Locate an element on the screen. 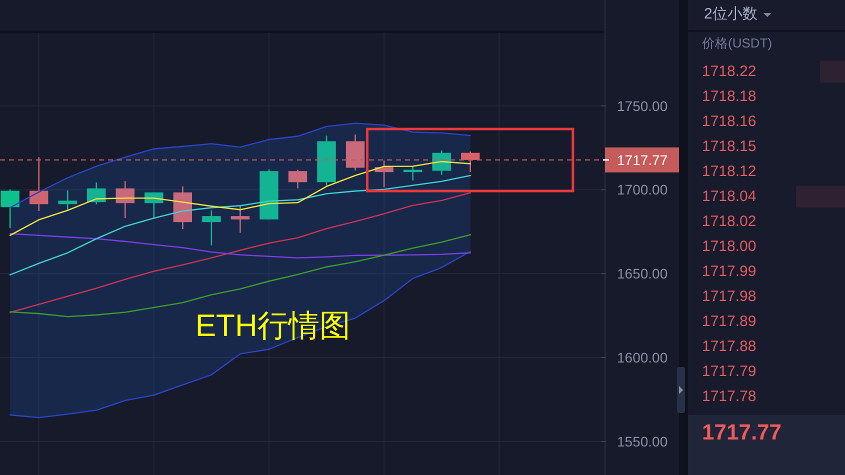 The image size is (845, 475). text: 1717.77 is located at coordinates (742, 432).